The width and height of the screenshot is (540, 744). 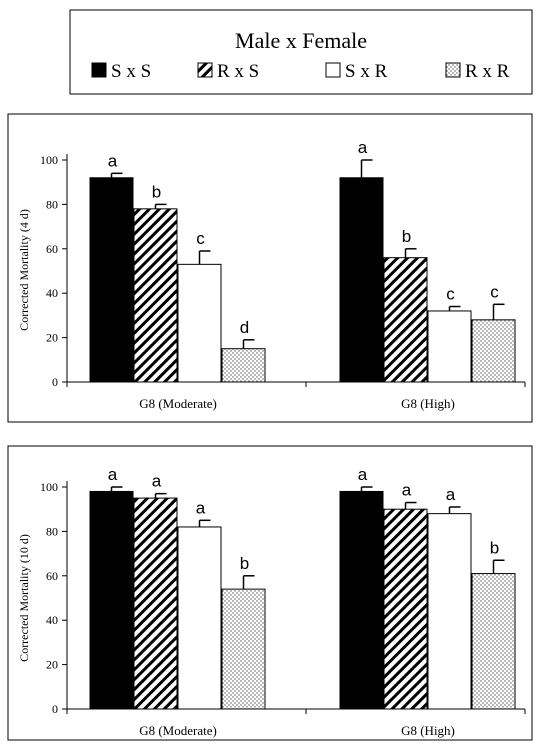 What do you see at coordinates (24, 598) in the screenshot?
I see `y-axis-label: Corrected Mortality (10 d)` at bounding box center [24, 598].